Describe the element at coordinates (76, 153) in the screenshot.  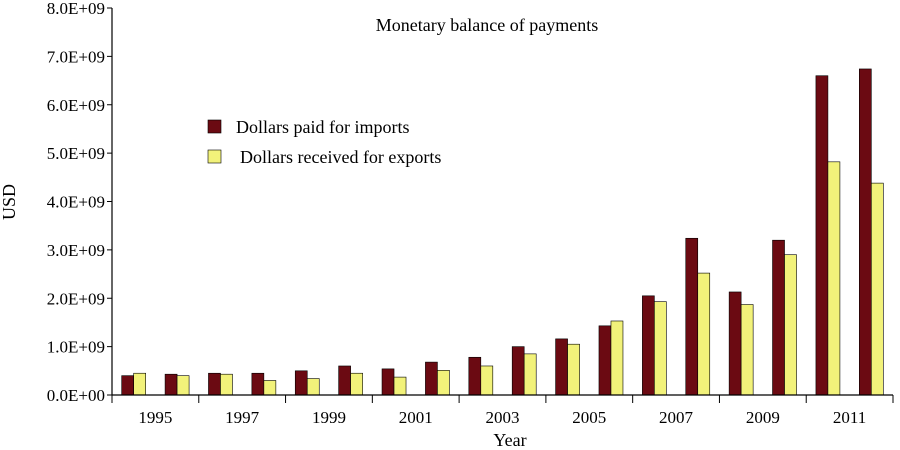
I see `y-tick-label: 5.0E+09` at that location.